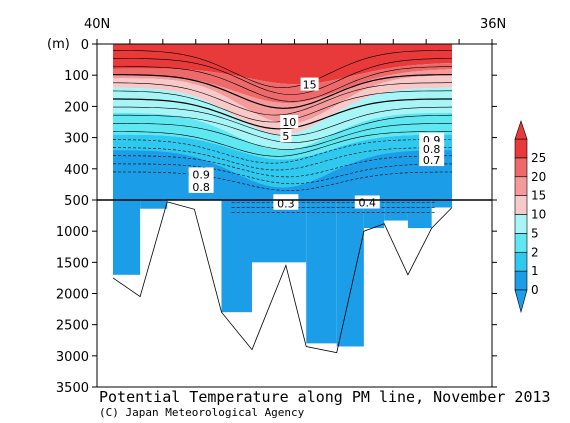 The height and width of the screenshot is (423, 570). I want to click on x-right-label: 36N, so click(493, 24).